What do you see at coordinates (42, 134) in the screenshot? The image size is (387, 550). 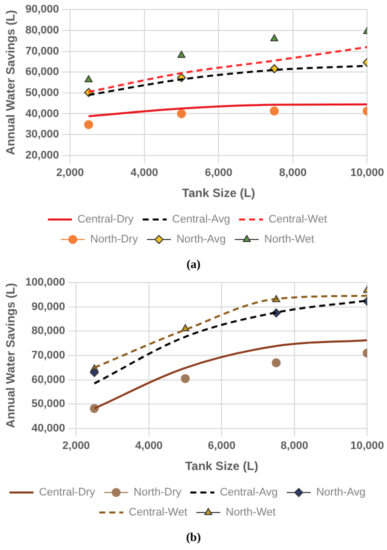 I see `y-tick-label: 30,000` at bounding box center [42, 134].